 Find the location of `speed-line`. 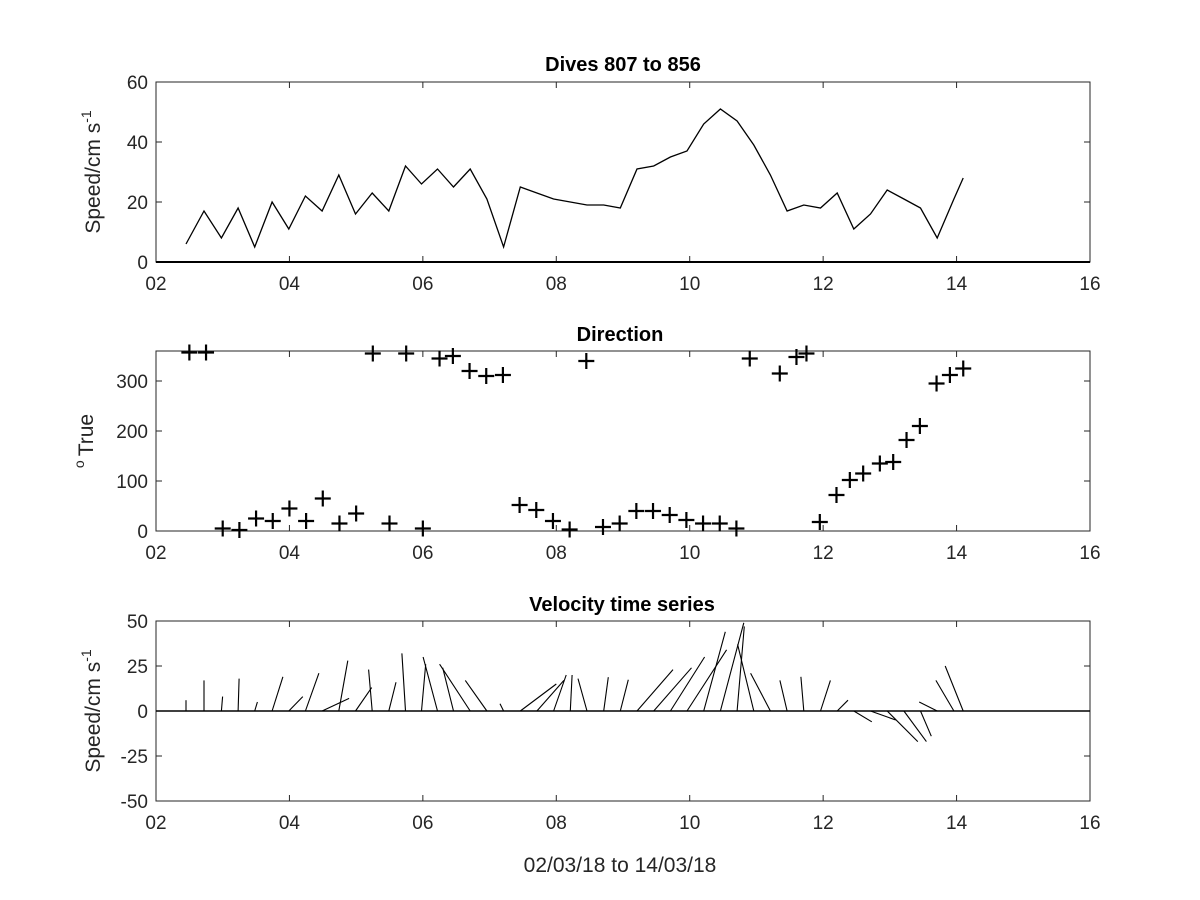

speed-line is located at coordinates (574, 179).